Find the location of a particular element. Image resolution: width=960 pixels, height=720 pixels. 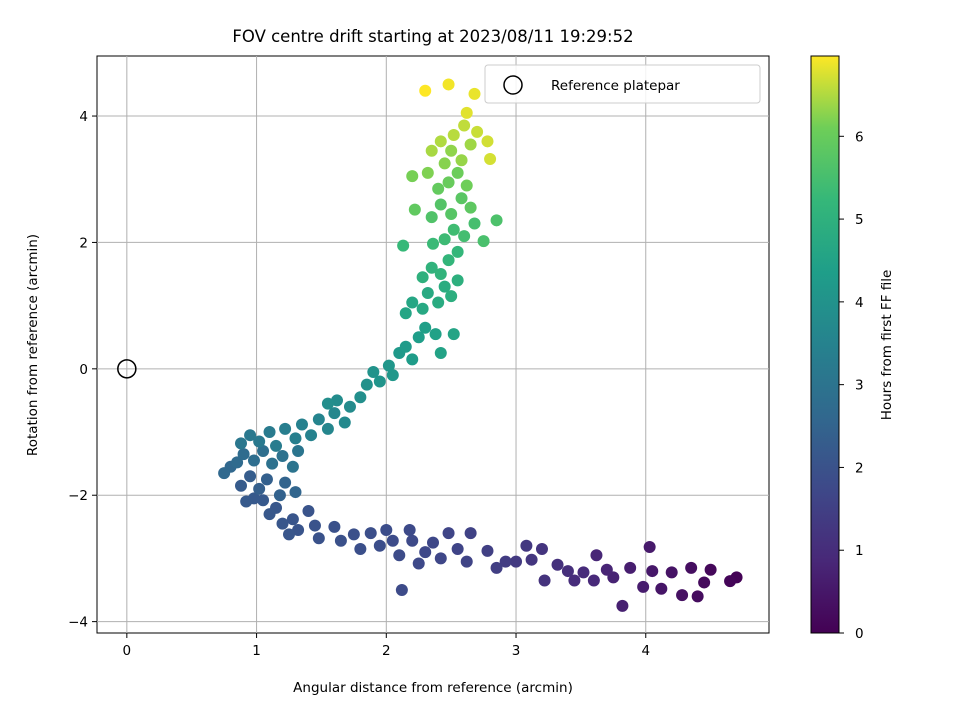

colorbar-tick-label: 6 is located at coordinates (859, 137).